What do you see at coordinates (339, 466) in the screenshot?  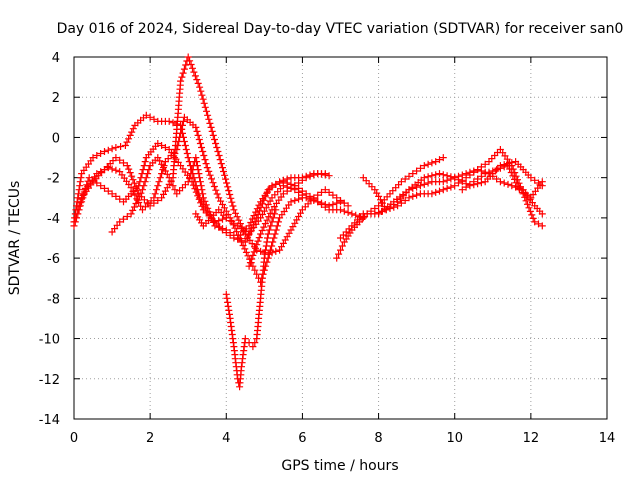 I see `x-axis-label: GPS time / hours` at bounding box center [339, 466].